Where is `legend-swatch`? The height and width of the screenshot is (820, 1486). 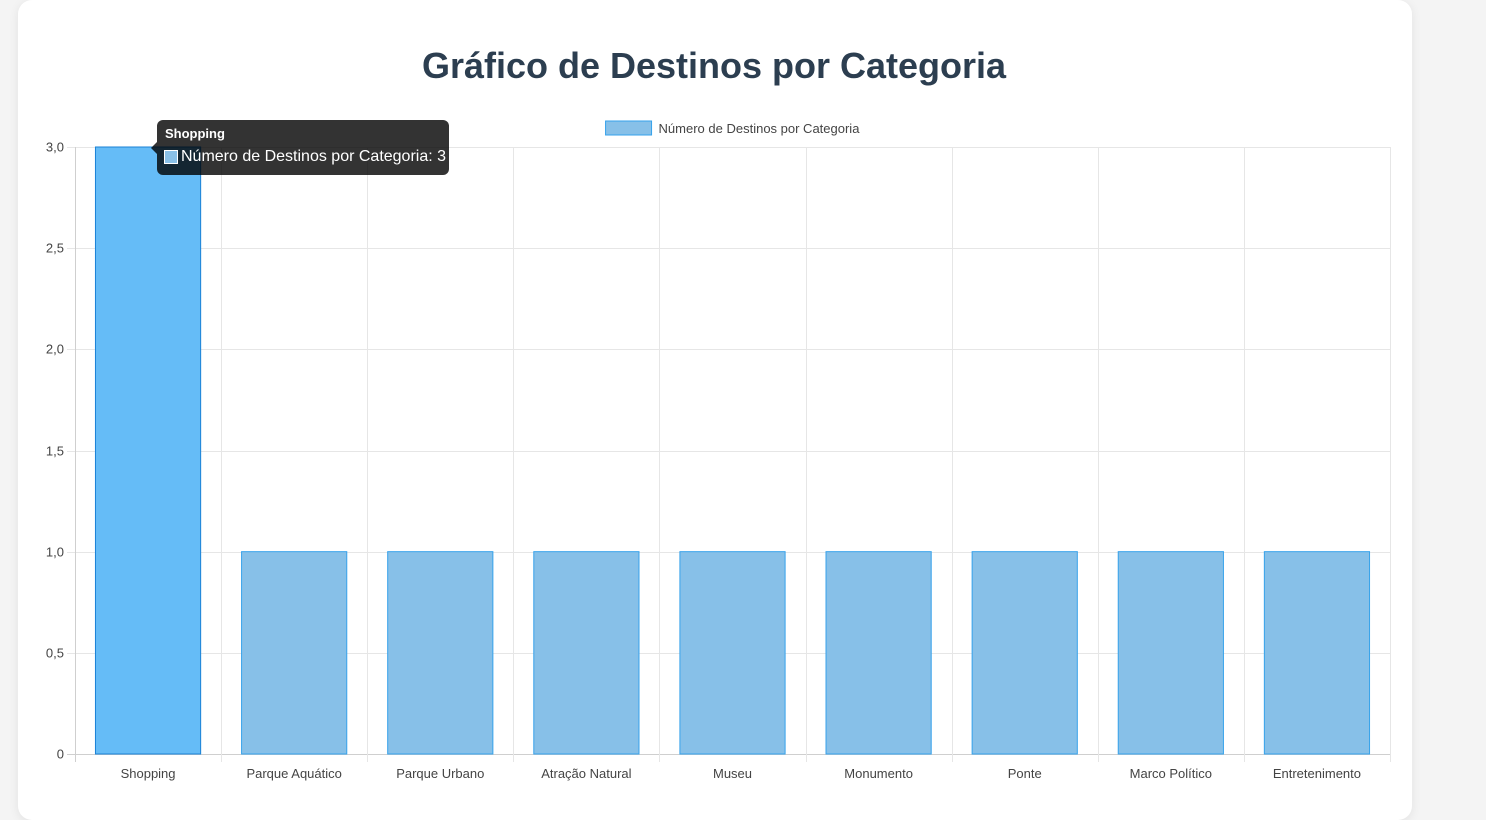 legend-swatch is located at coordinates (629, 128).